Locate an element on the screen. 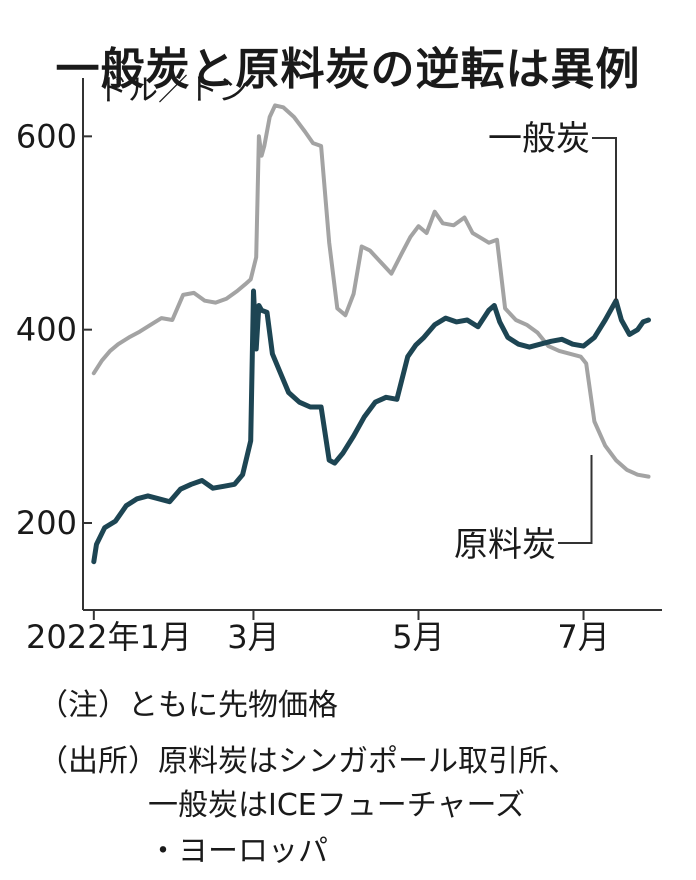  y-tick-label: 600 is located at coordinates (46, 136).